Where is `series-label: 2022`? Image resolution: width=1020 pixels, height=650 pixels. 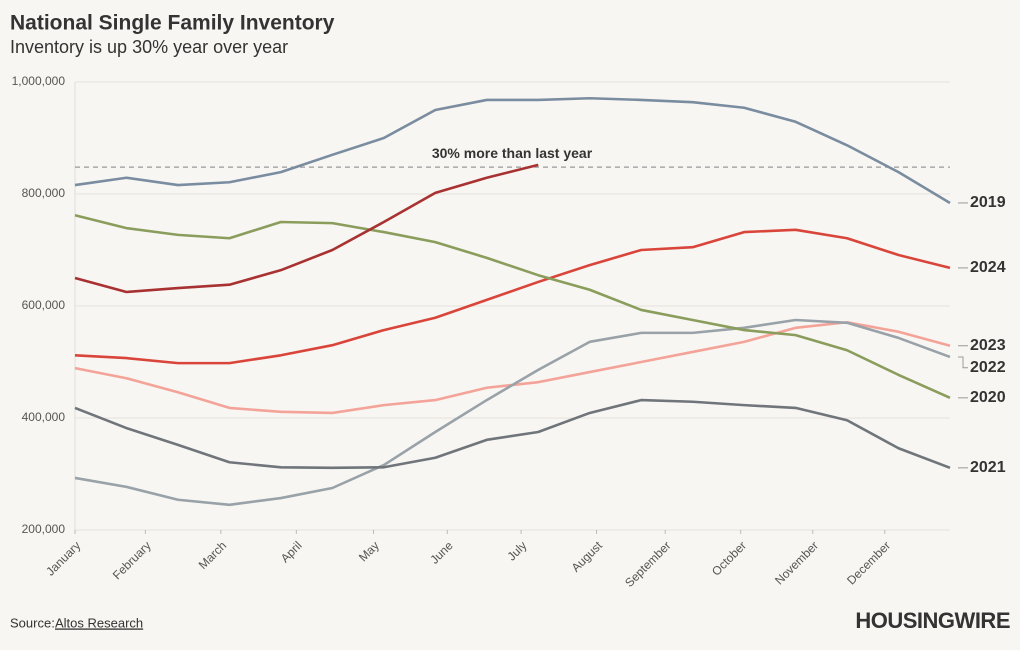 series-label: 2022 is located at coordinates (988, 367).